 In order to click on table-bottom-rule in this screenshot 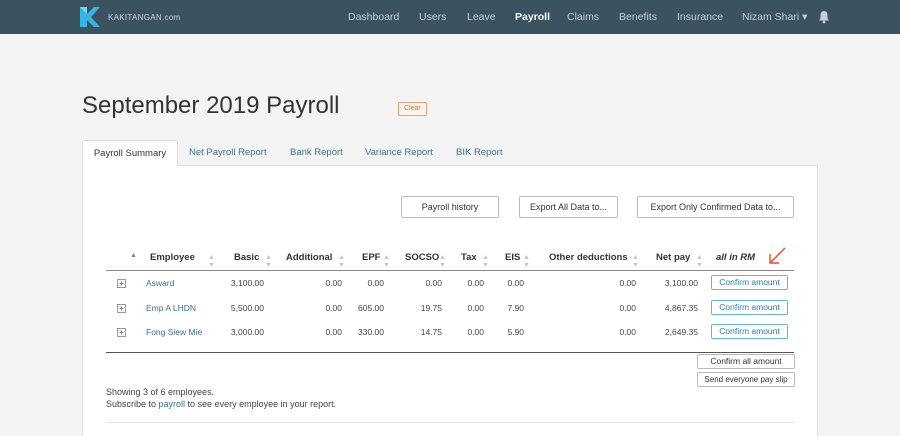, I will do `click(450, 352)`.